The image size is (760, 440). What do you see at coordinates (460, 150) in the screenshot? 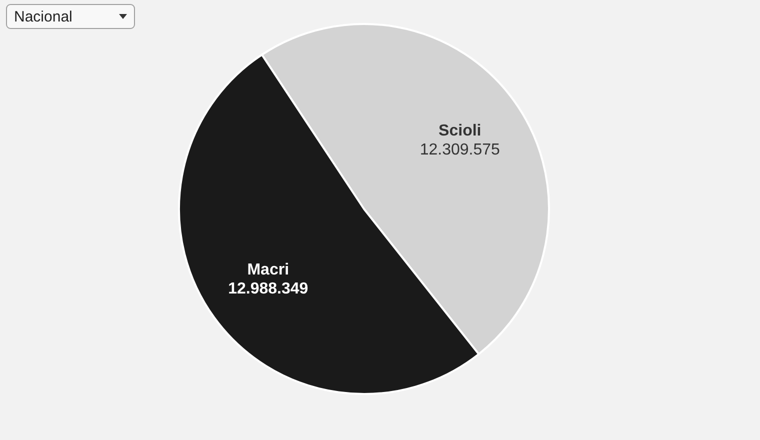
I see `data-label: 12.309.575` at bounding box center [460, 150].